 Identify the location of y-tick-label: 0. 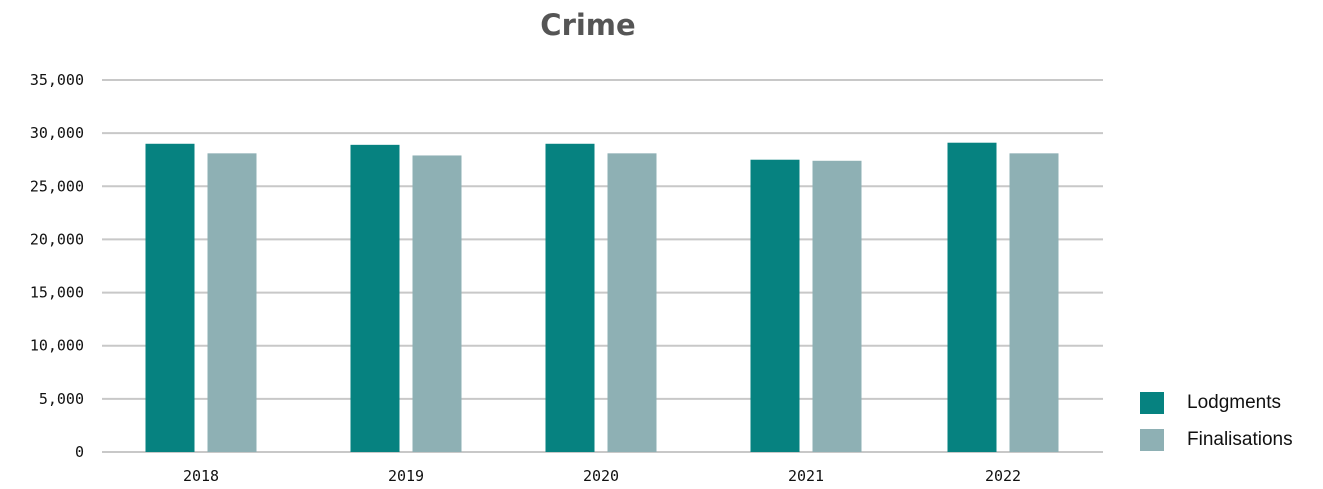
(79, 452).